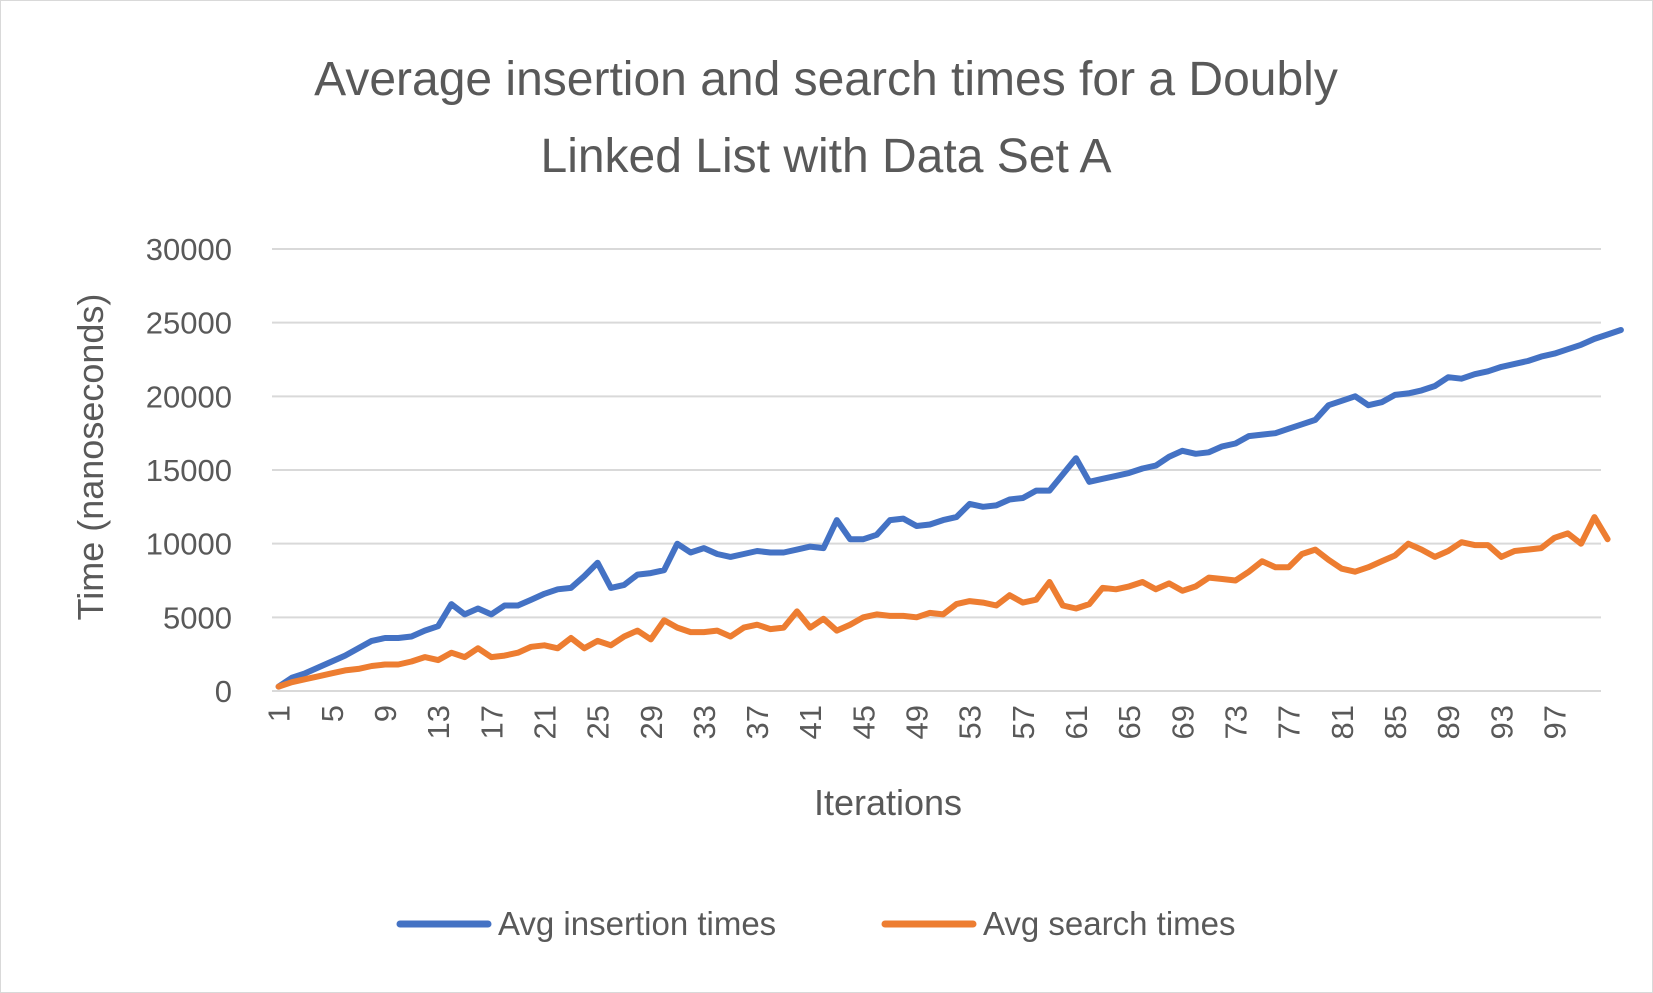 This screenshot has height=993, width=1653. I want to click on y-axis-ticks: 0 5000 10000 15000 20000 25000 30000, so click(189, 470).